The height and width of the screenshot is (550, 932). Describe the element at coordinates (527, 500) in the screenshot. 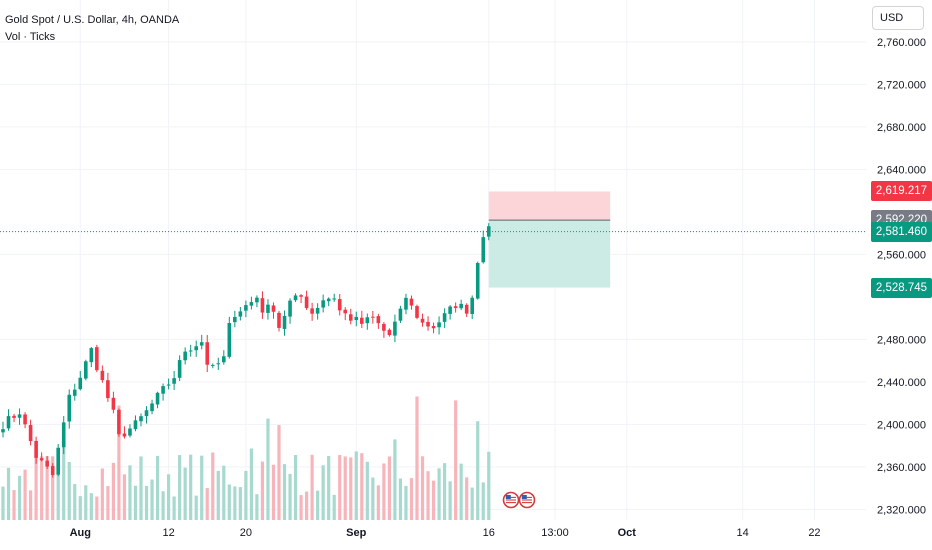

I see `us-flag-event-icon` at that location.